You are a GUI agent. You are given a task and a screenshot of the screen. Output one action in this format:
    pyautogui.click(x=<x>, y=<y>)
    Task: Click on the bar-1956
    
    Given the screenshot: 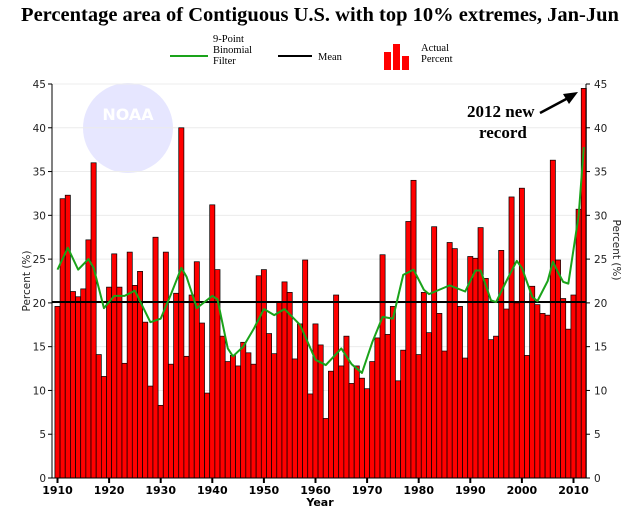 What is the action you would take?
    pyautogui.click(x=294, y=418)
    